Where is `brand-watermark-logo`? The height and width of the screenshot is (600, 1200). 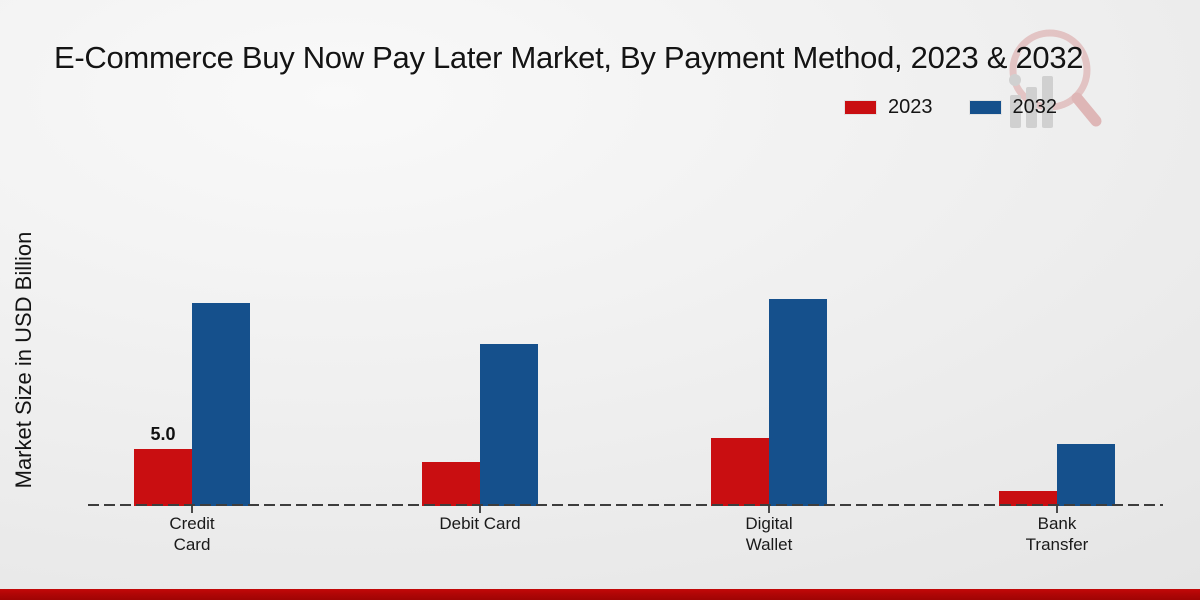
brand-watermark-logo is located at coordinates (1055, 78).